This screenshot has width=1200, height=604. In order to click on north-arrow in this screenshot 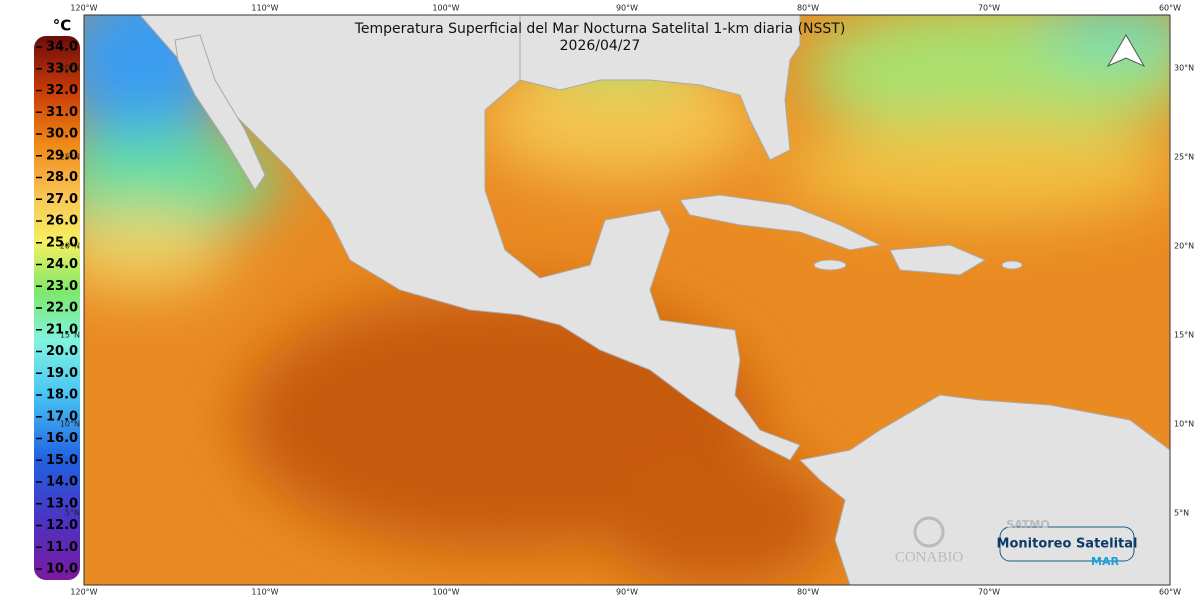, I will do `click(1126, 51)`.